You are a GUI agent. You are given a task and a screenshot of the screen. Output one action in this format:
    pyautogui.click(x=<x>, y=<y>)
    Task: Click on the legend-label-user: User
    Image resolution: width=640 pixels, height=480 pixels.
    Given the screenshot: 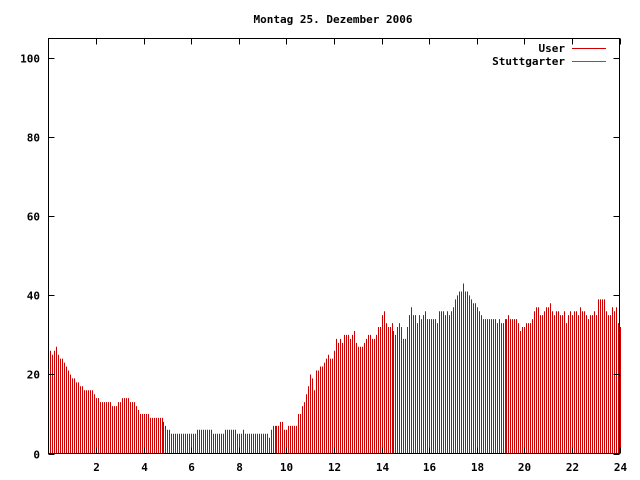 What is the action you would take?
    pyautogui.click(x=552, y=48)
    